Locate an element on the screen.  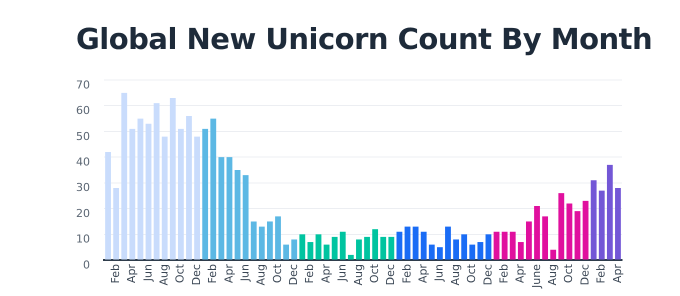
x-tick-label: June is located at coordinates (536, 277).